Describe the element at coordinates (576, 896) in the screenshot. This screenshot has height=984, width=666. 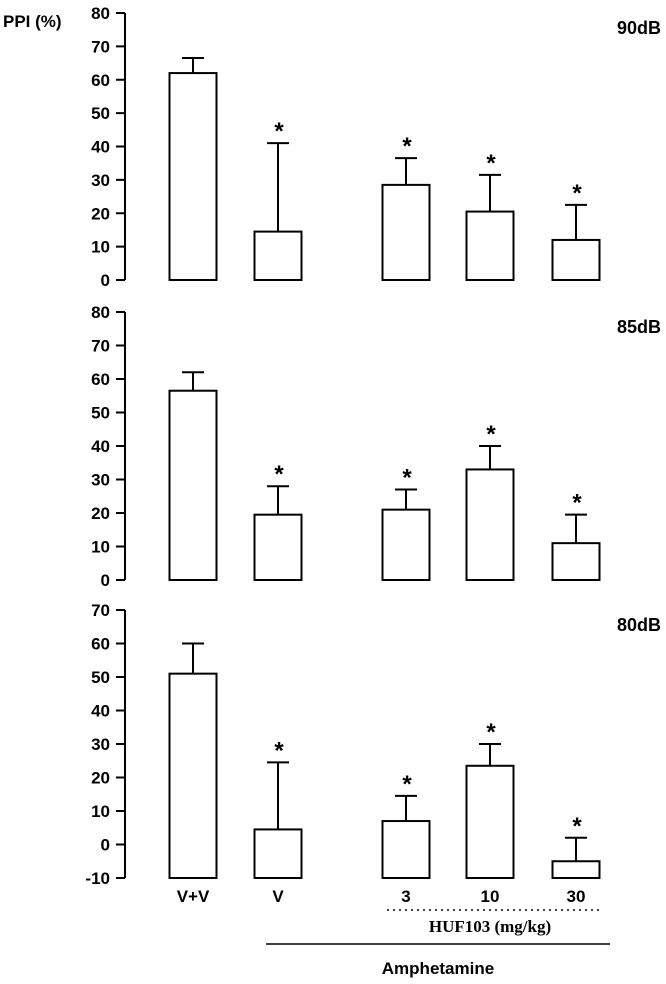
I see `x-label-dose-30: 30` at that location.